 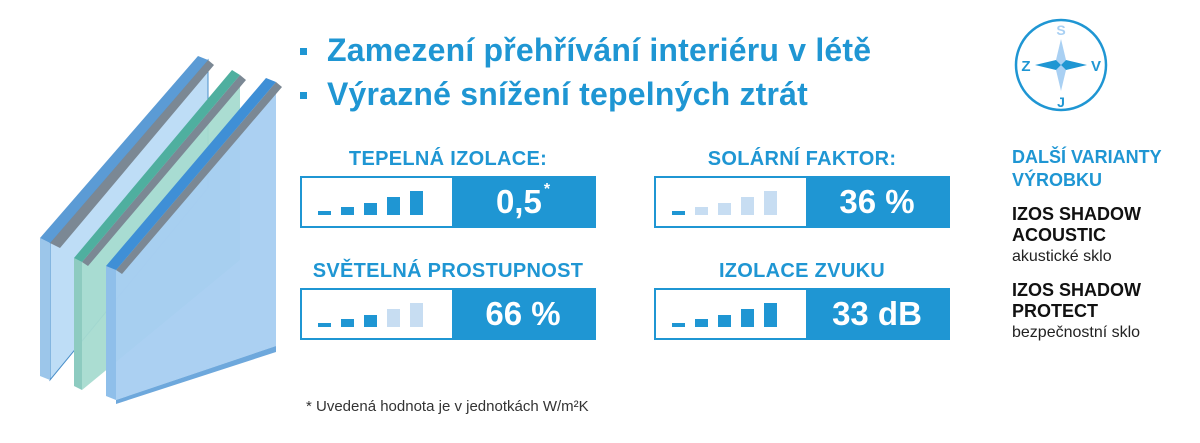 What do you see at coordinates (1060, 30) in the screenshot?
I see `compass-north: S` at bounding box center [1060, 30].